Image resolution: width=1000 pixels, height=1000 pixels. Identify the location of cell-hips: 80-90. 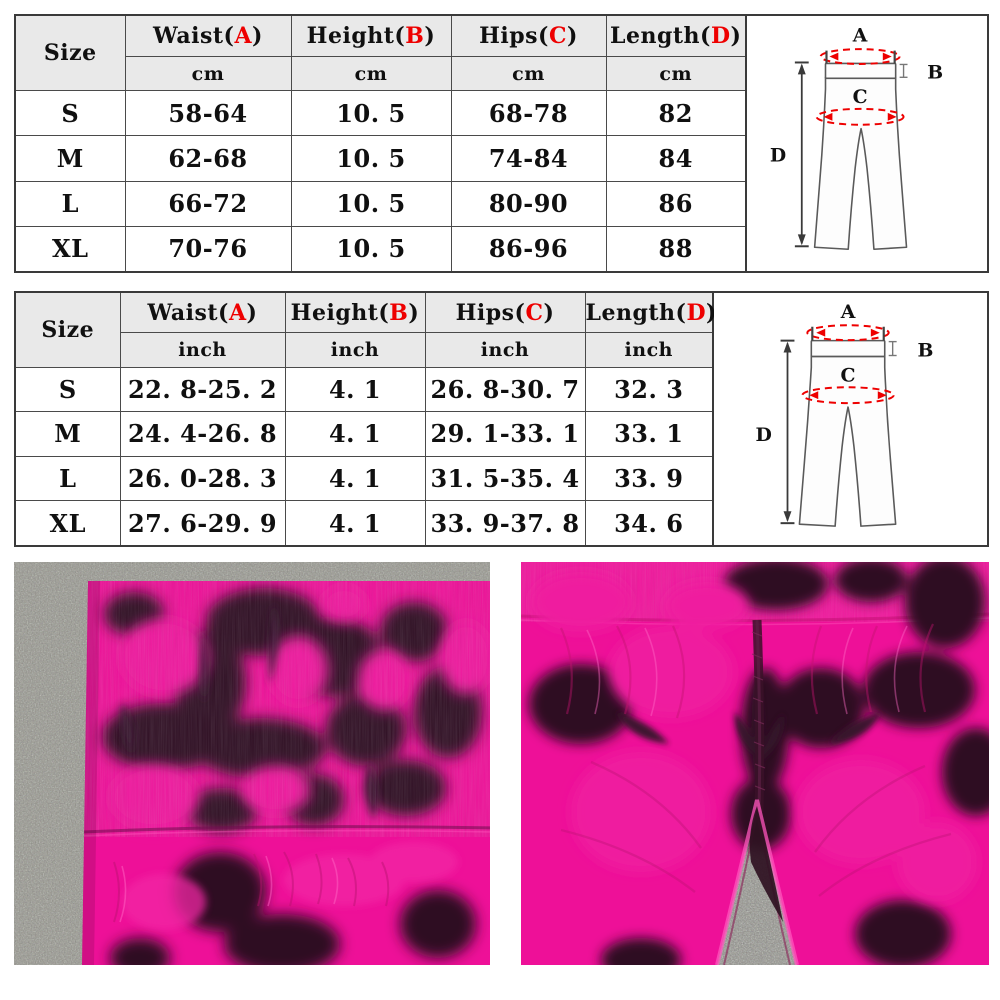
(528, 203).